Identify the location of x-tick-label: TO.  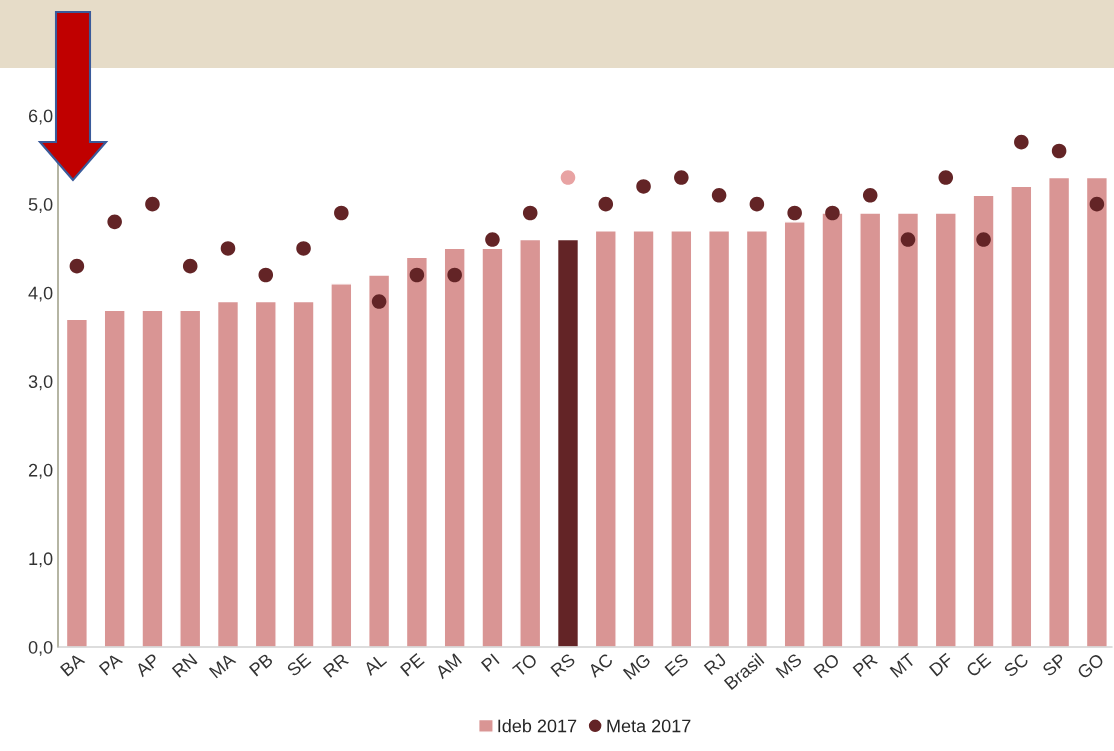
(525, 665).